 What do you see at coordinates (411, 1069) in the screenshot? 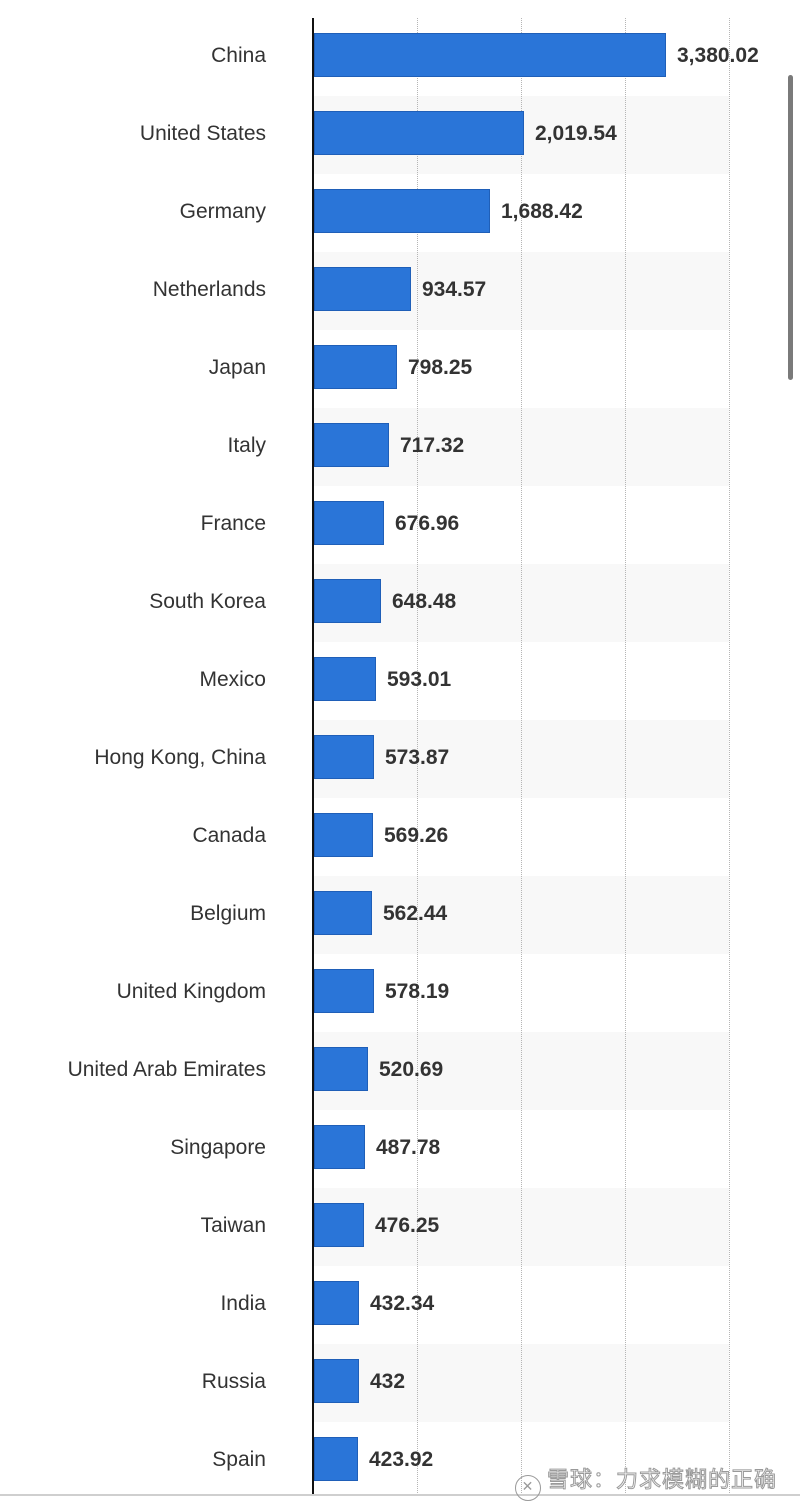
I see `value-label: 520.69` at bounding box center [411, 1069].